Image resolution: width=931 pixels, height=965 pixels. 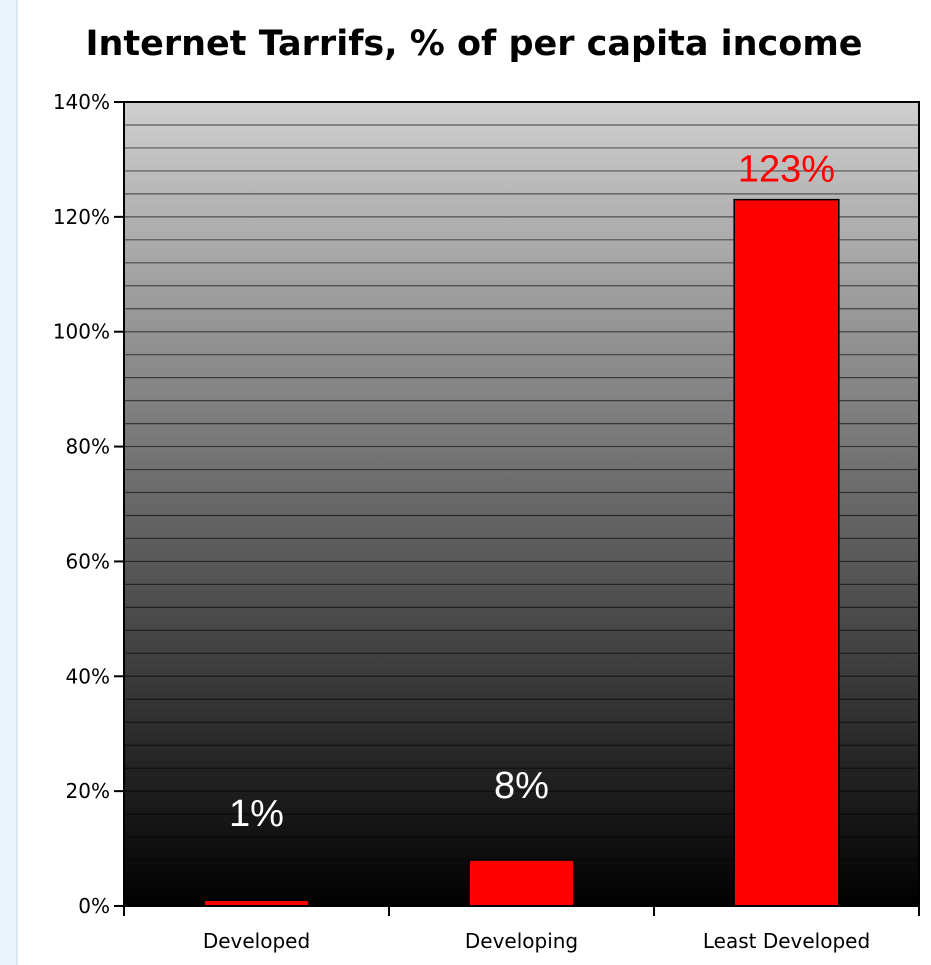 What do you see at coordinates (256, 814) in the screenshot?
I see `data-label: 1%` at bounding box center [256, 814].